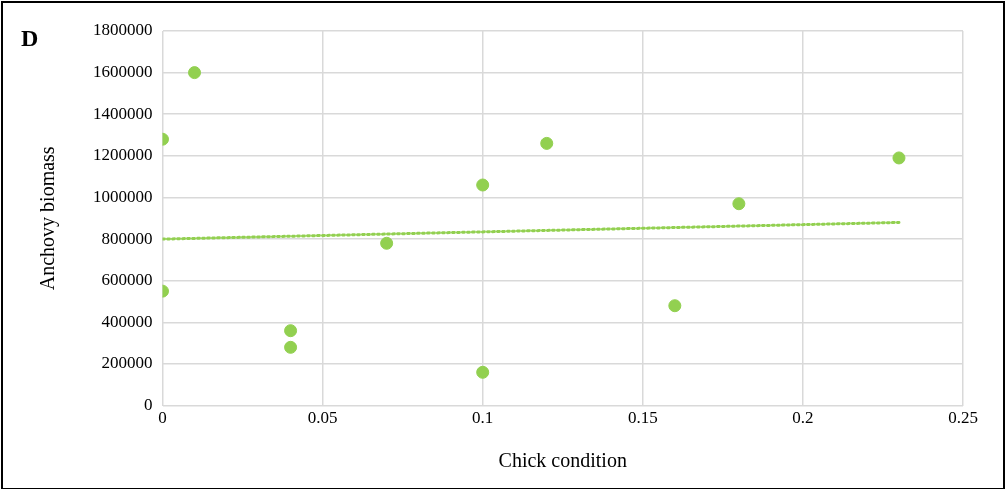 This screenshot has width=1006, height=489. Describe the element at coordinates (123, 196) in the screenshot. I see `y-tick-label: 1000000` at that location.